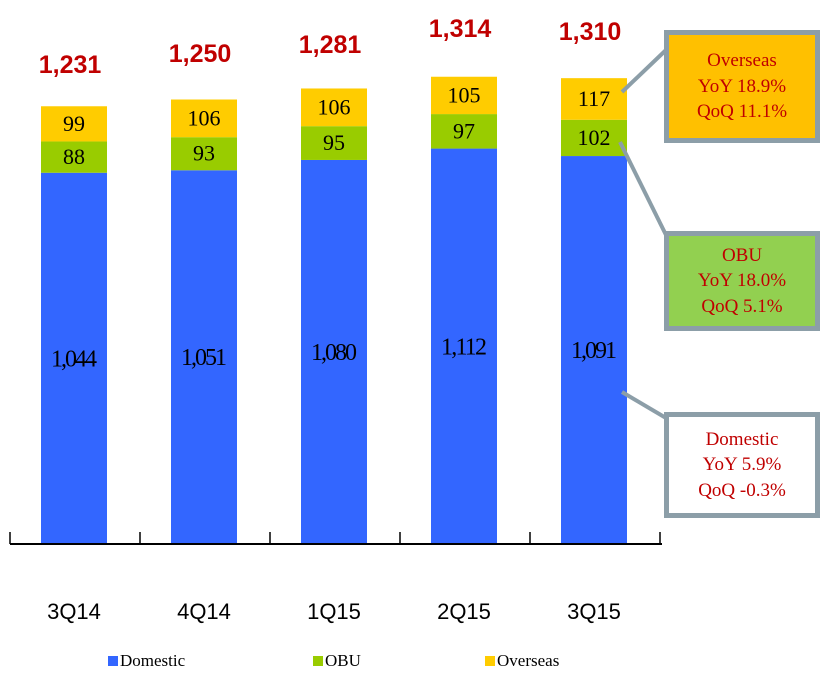 This screenshot has width=840, height=681. I want to click on bar-overseas-4q14, so click(204, 118).